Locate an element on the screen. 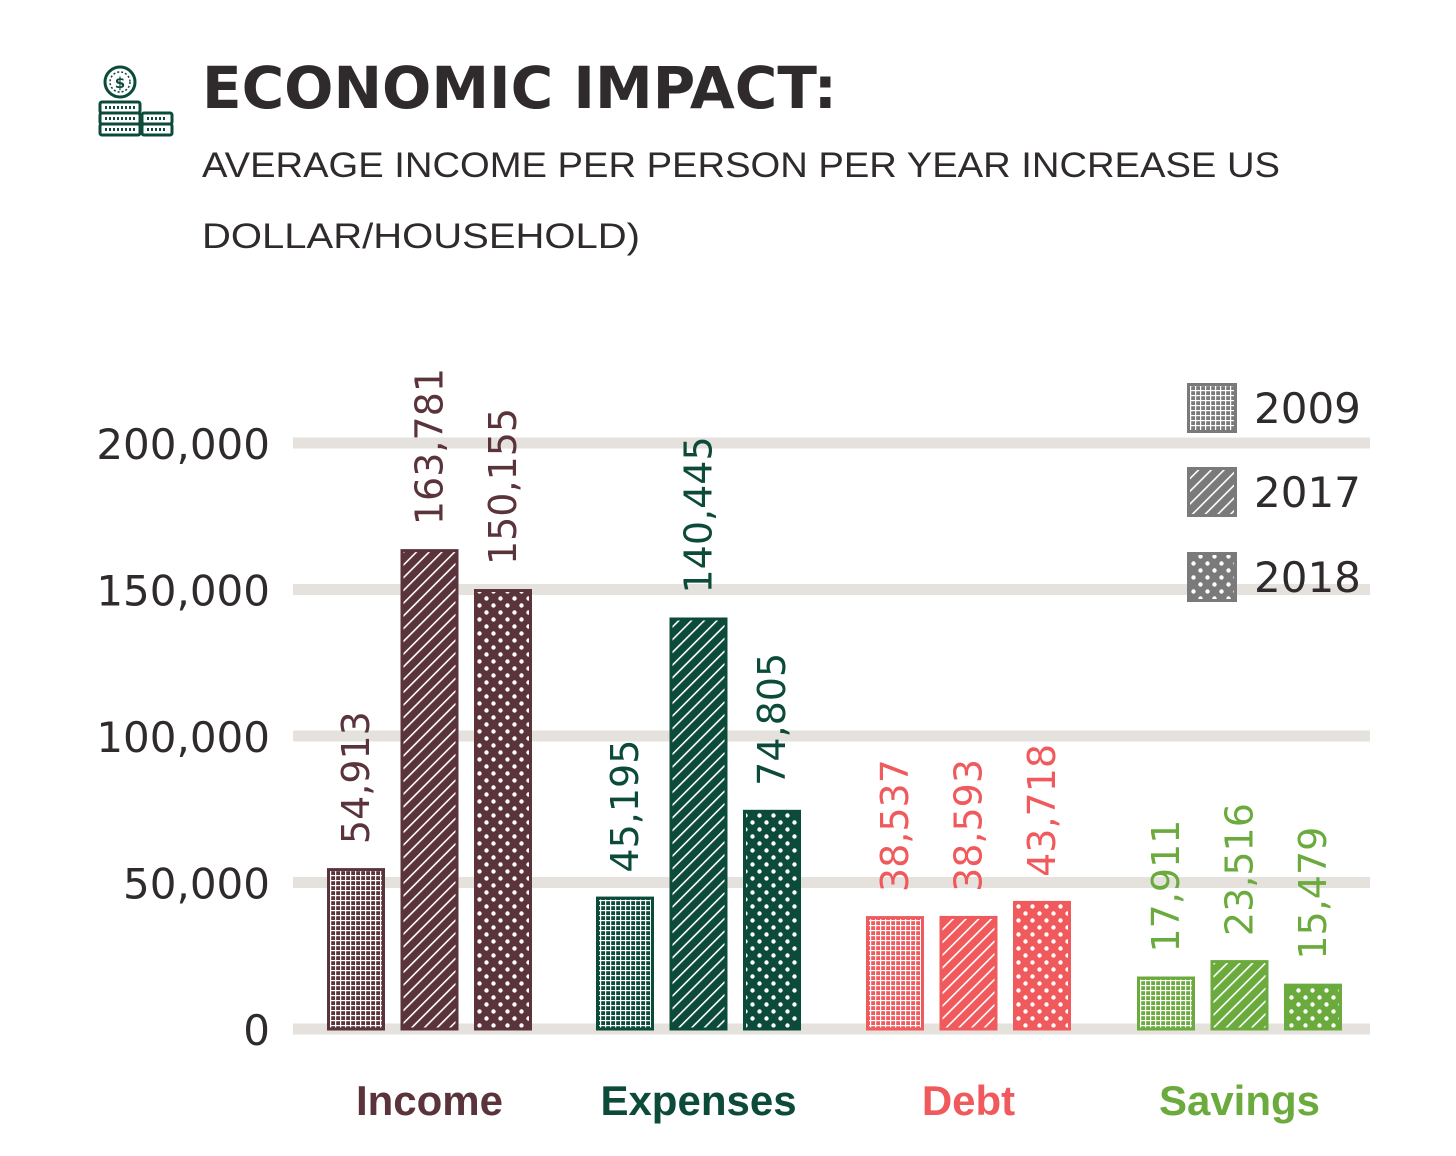 This screenshot has height=1156, width=1456. bar-income-2017 is located at coordinates (429, 790).